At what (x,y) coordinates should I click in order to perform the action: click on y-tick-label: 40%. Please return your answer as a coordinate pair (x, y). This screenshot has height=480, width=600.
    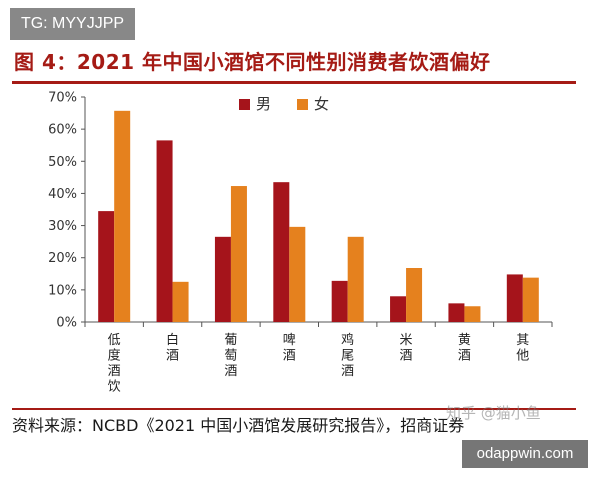
    Looking at the image, I should click on (62, 194).